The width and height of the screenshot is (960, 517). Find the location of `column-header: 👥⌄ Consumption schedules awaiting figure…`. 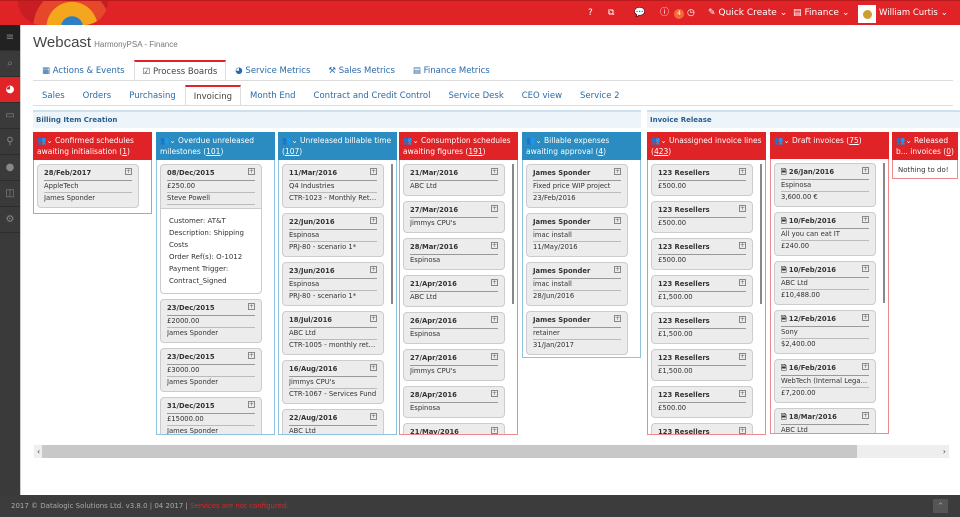

column-header: 👥⌄ Consumption schedules awaiting figure… is located at coordinates (458, 146).